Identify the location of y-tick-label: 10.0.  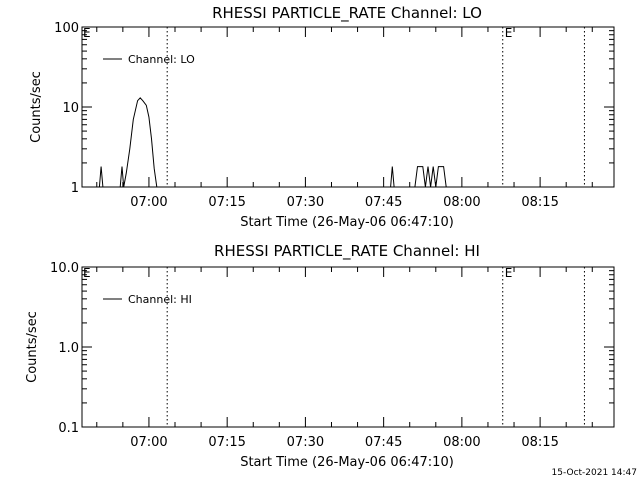
(64, 268).